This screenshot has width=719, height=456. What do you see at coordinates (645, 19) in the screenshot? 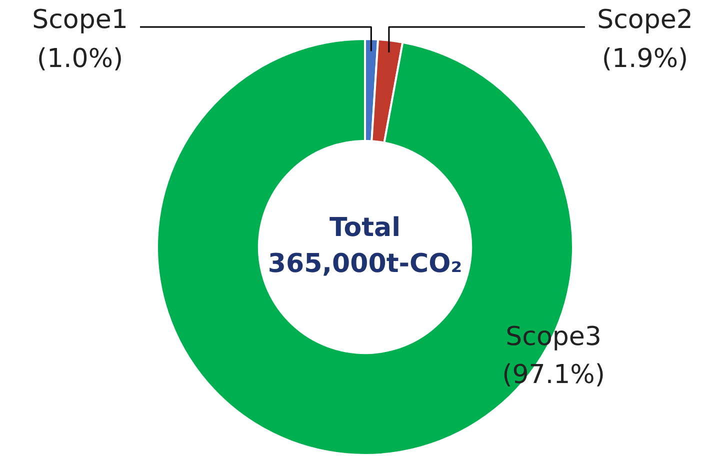
I see `slice-label: Scope2` at bounding box center [645, 19].